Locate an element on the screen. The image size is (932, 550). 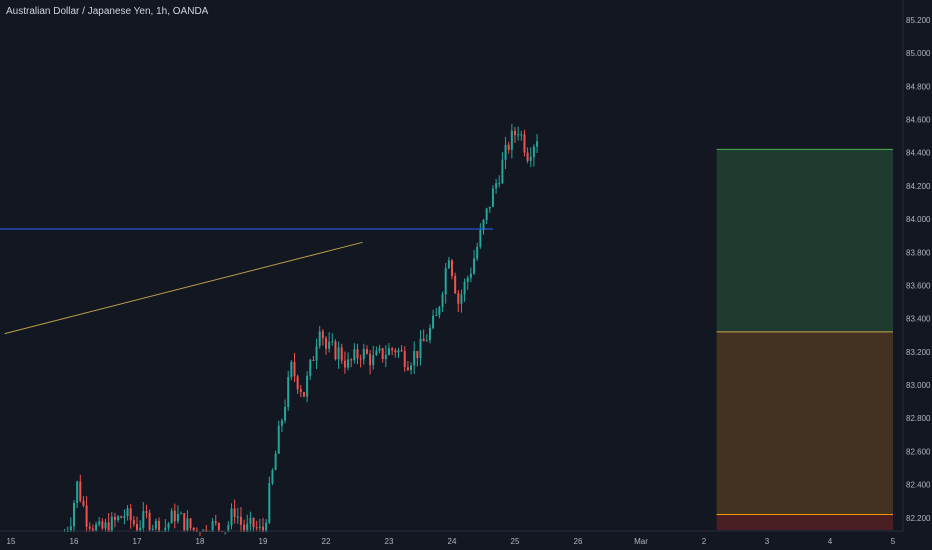
time-tick-label: 24 is located at coordinates (452, 541).